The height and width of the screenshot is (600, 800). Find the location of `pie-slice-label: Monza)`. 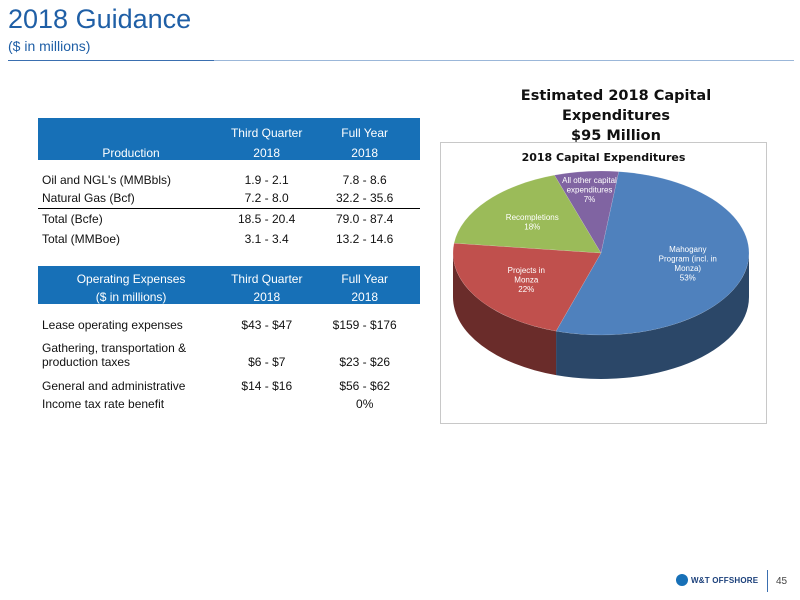

pie-slice-label: Monza) is located at coordinates (687, 268).